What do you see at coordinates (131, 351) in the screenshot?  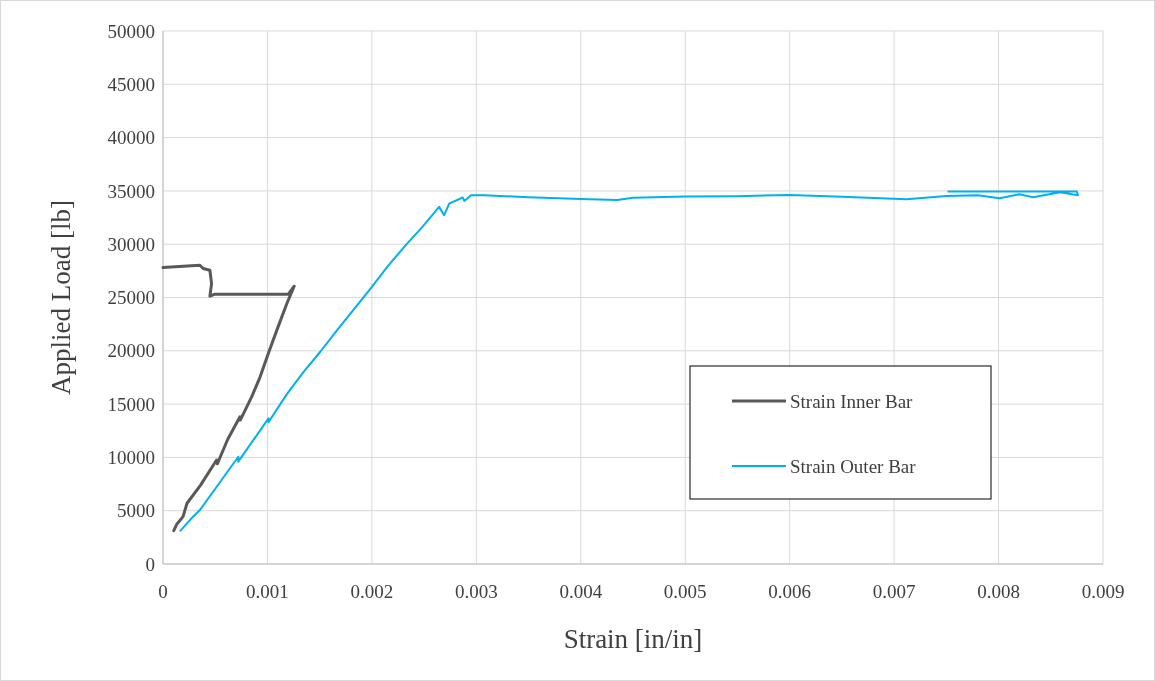 I see `y-tick-label: 20000` at bounding box center [131, 351].